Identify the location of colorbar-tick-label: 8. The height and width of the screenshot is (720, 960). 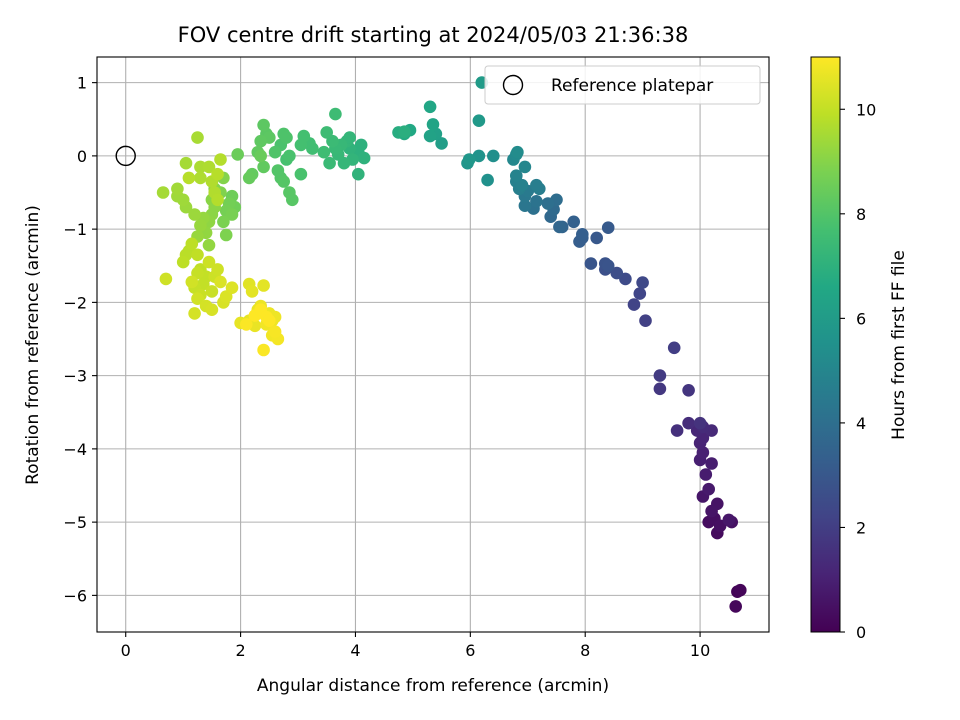
(861, 214).